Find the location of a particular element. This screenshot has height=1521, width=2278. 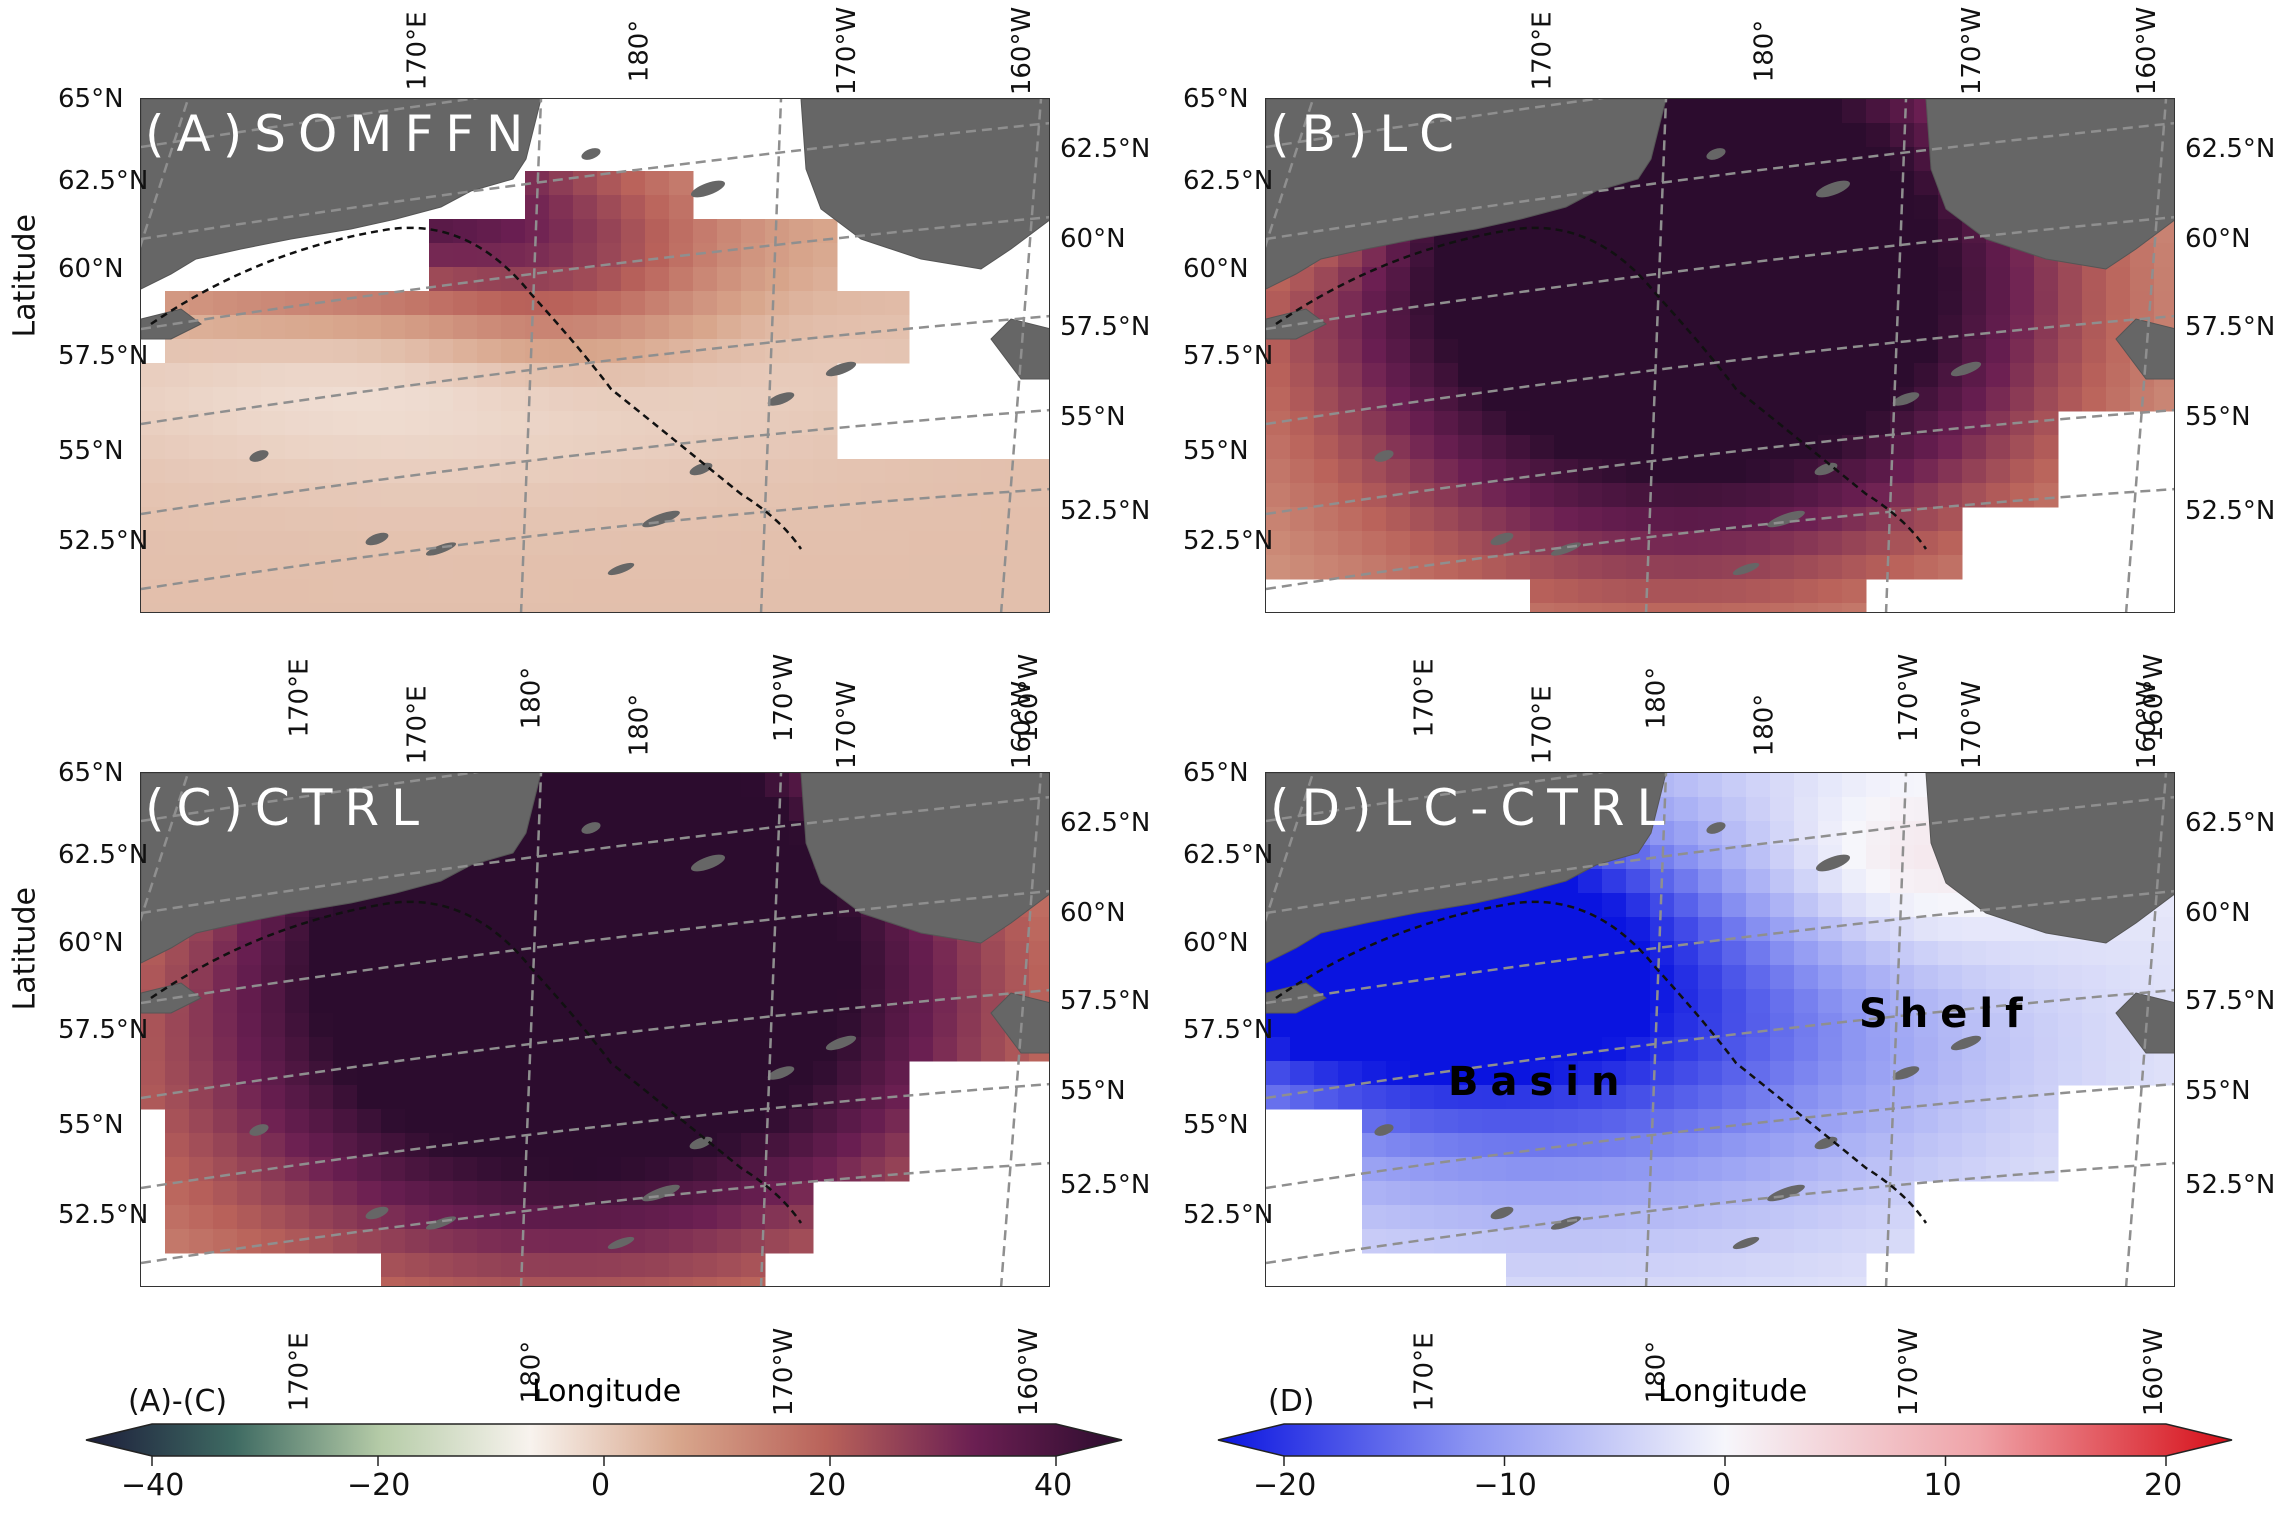

panel-a-title: (A)SOMFFN is located at coordinates (340, 134).